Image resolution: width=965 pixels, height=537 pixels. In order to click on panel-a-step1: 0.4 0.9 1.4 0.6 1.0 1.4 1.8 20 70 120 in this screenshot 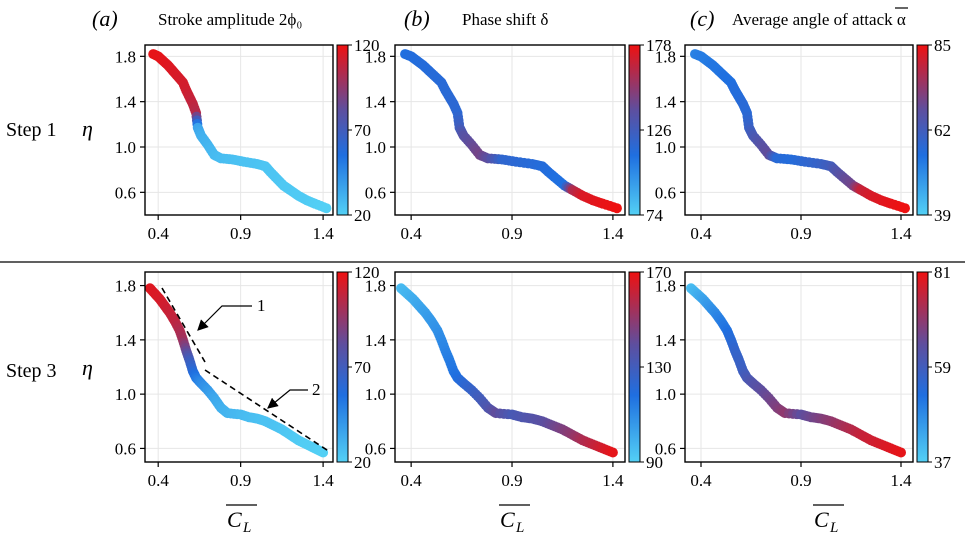, I will do `click(247, 139)`.